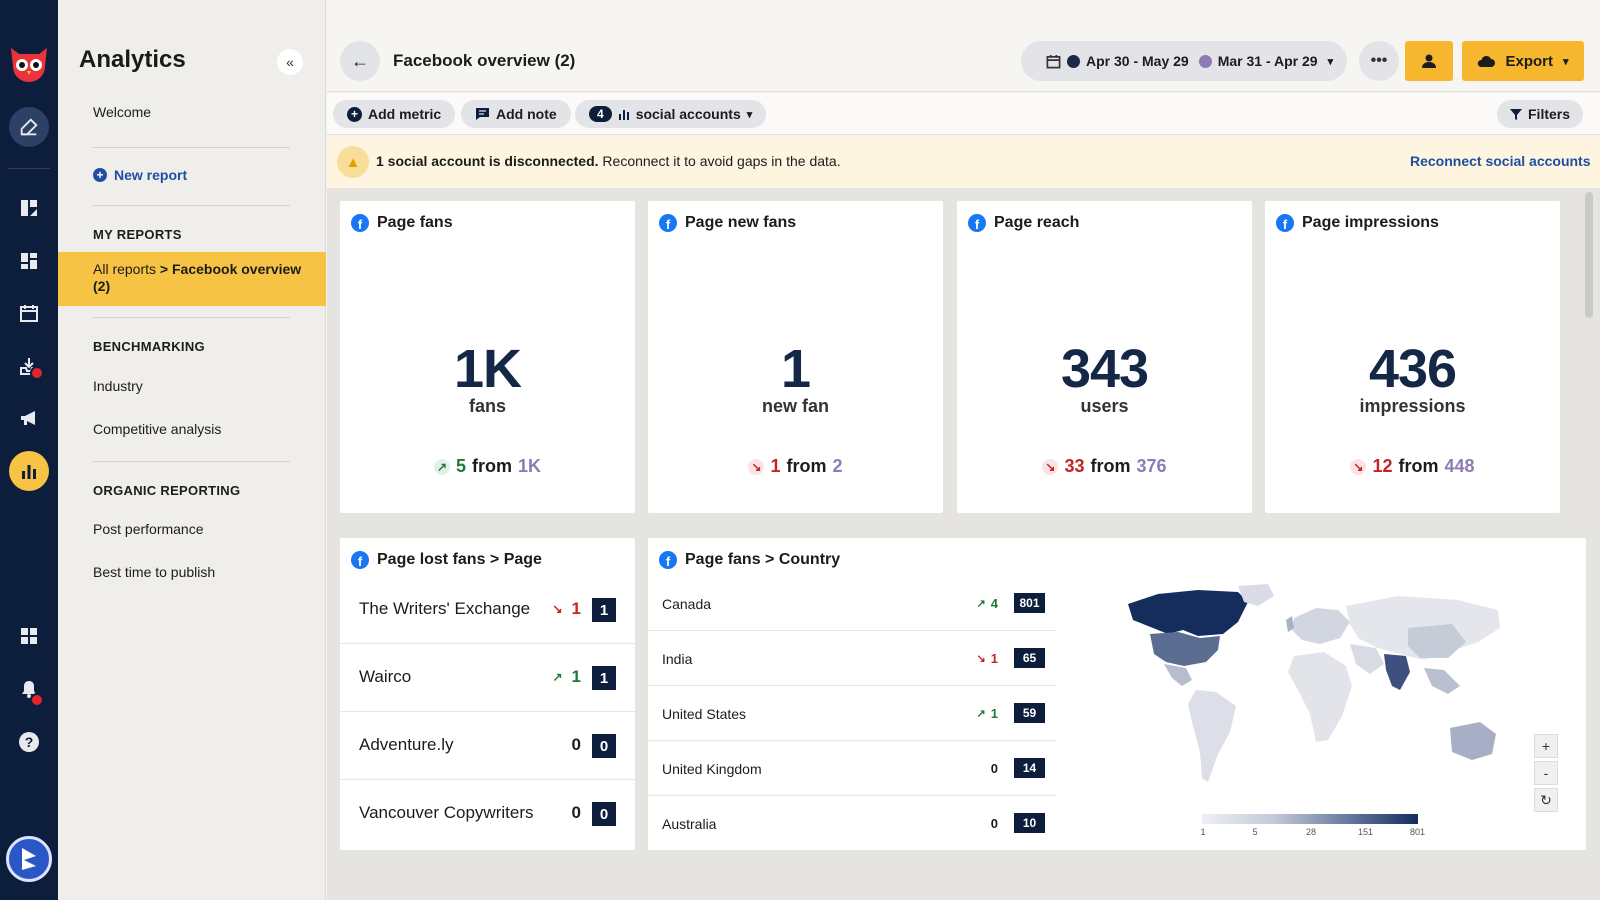 The height and width of the screenshot is (900, 1600). What do you see at coordinates (1589, 255) in the screenshot?
I see `scrollbar` at bounding box center [1589, 255].